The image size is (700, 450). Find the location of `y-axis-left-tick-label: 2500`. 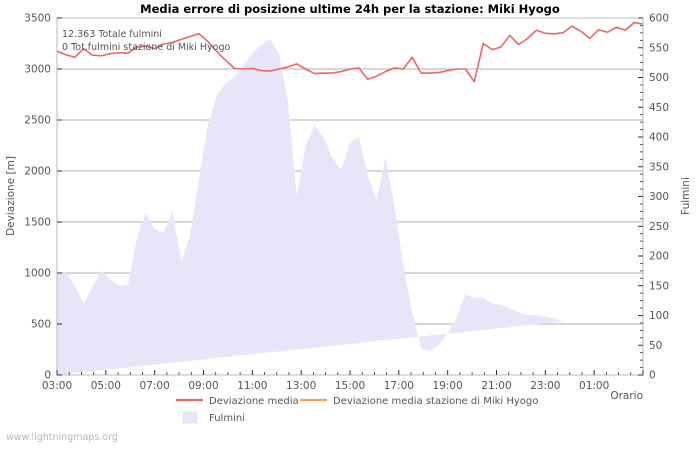

y-axis-left-tick-label: 2500 is located at coordinates (37, 121).